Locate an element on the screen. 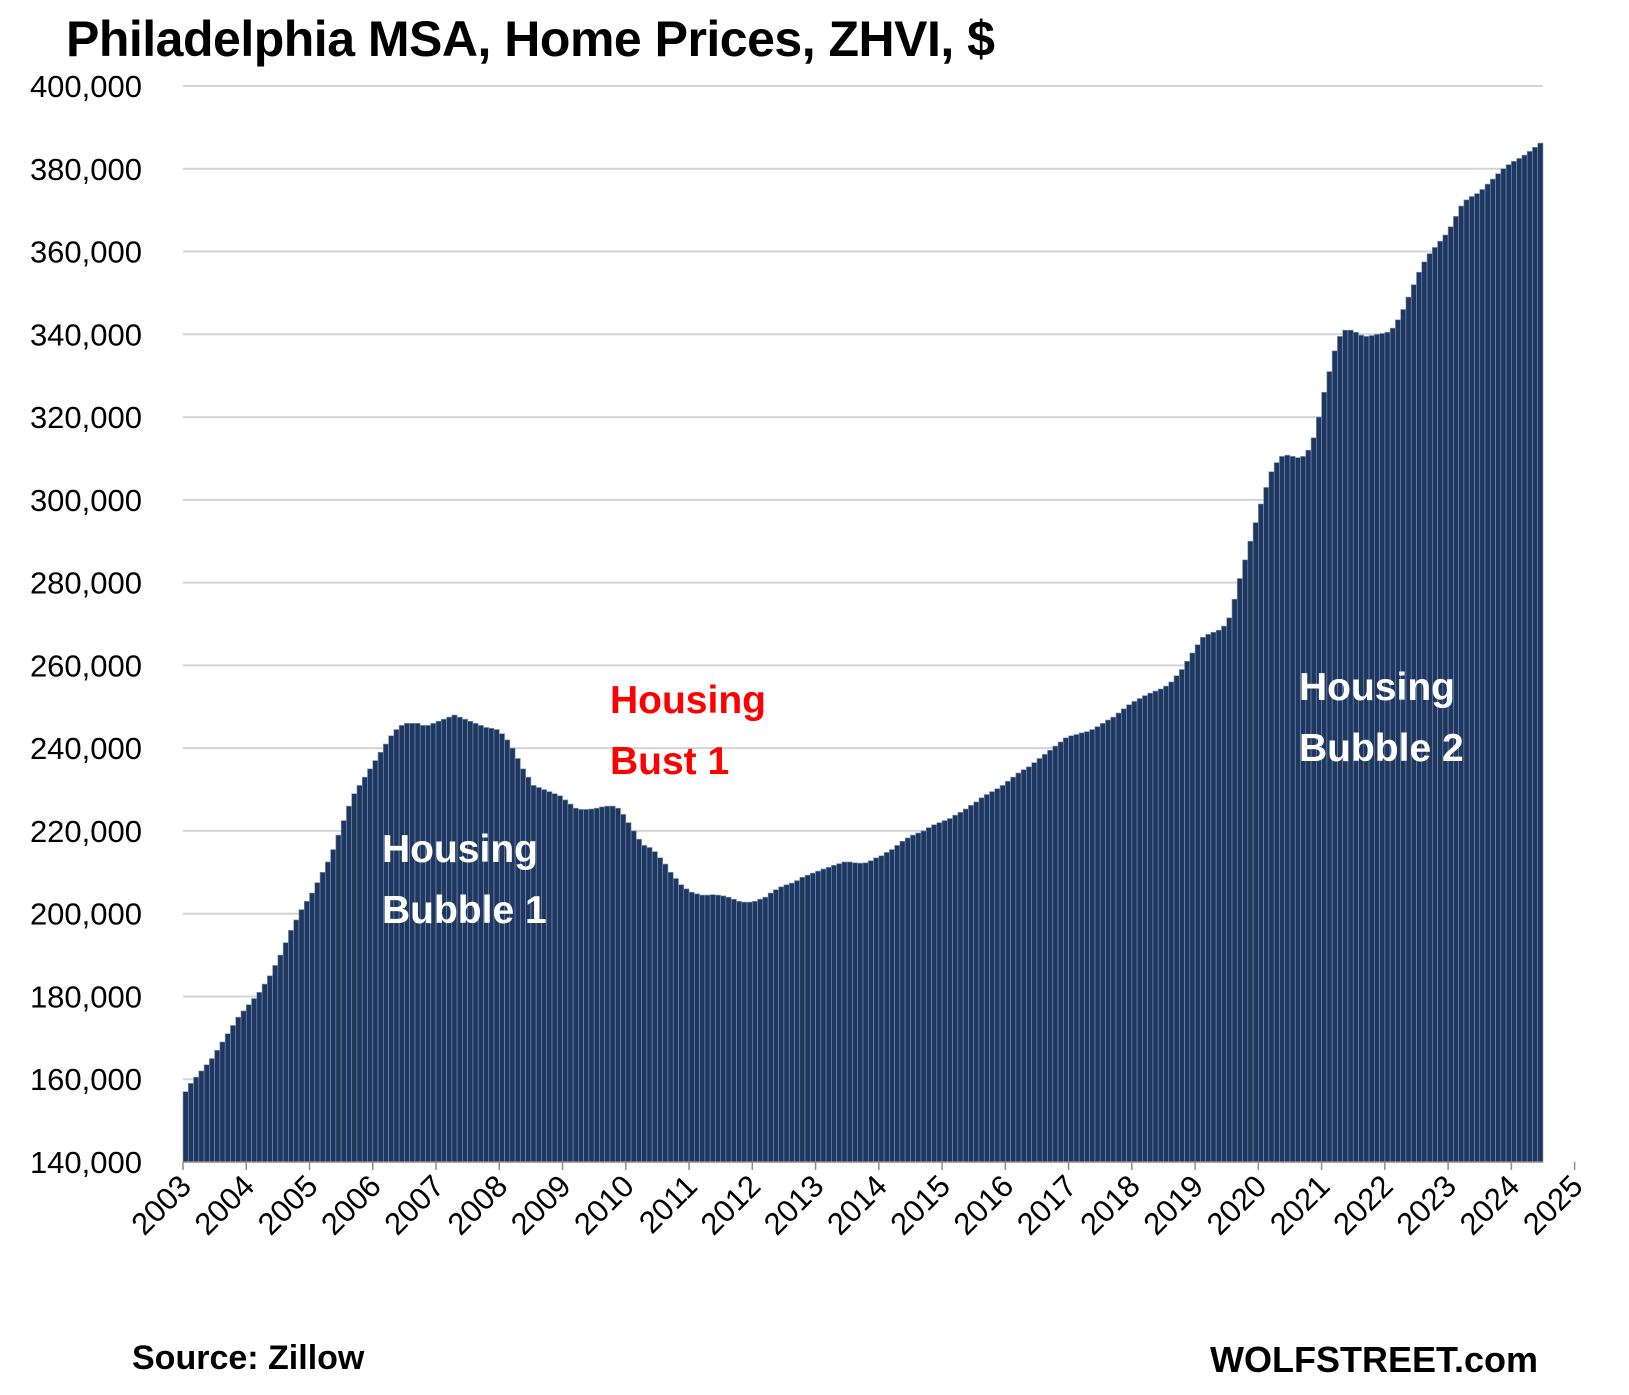 Image resolution: width=1629 pixels, height=1395 pixels. annotation-label: Bubble 1 is located at coordinates (464, 910).